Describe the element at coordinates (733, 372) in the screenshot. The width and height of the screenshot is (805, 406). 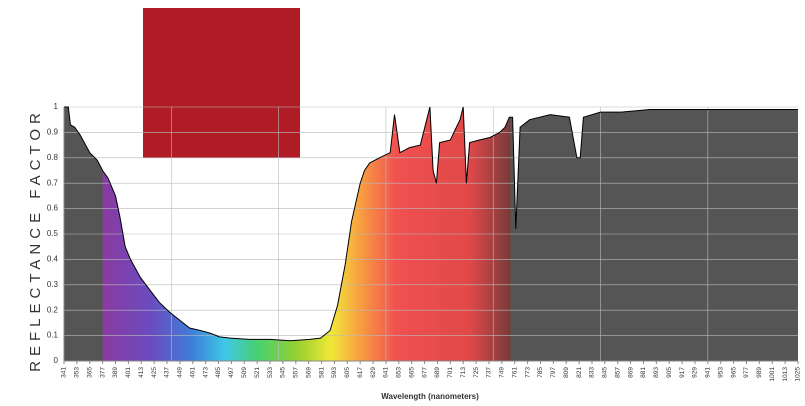
I see `x-tick-label: 965` at that location.